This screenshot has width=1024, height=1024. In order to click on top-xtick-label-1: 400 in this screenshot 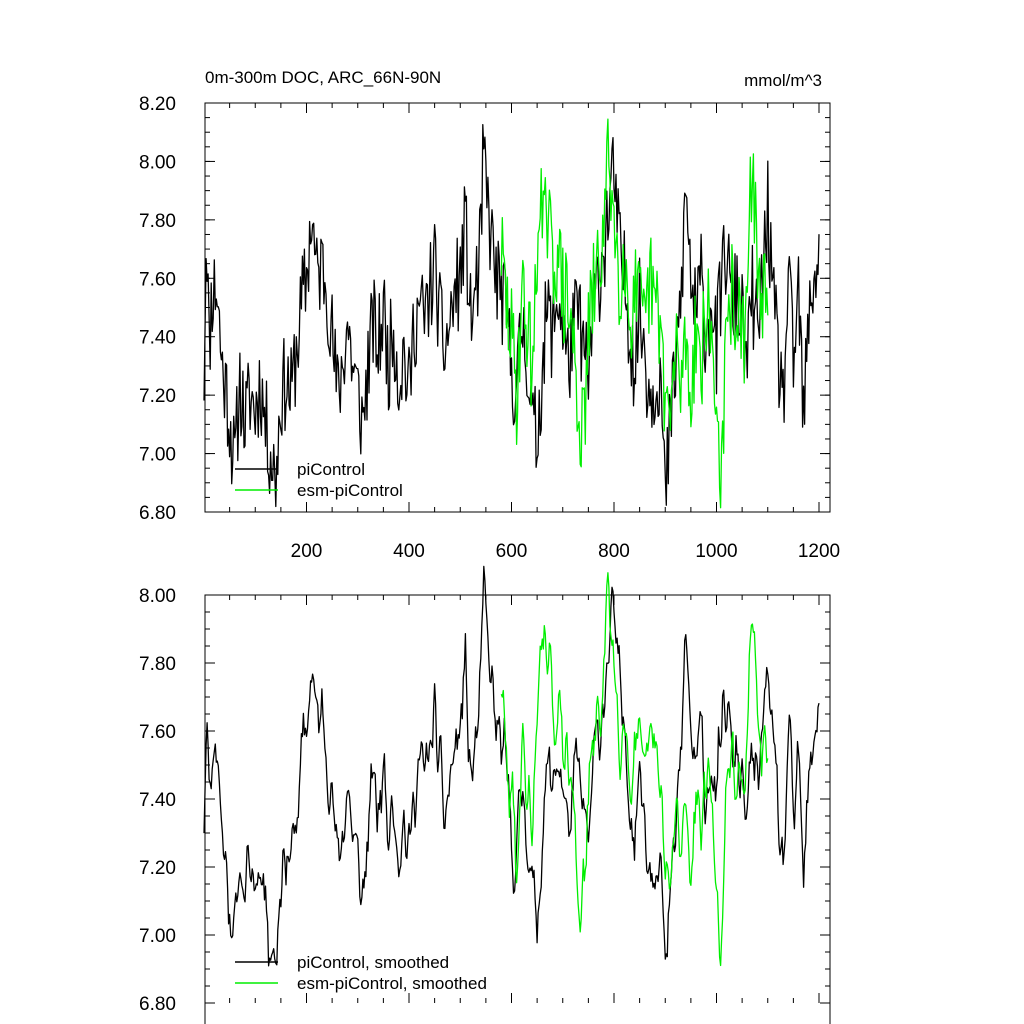, I will do `click(409, 551)`.